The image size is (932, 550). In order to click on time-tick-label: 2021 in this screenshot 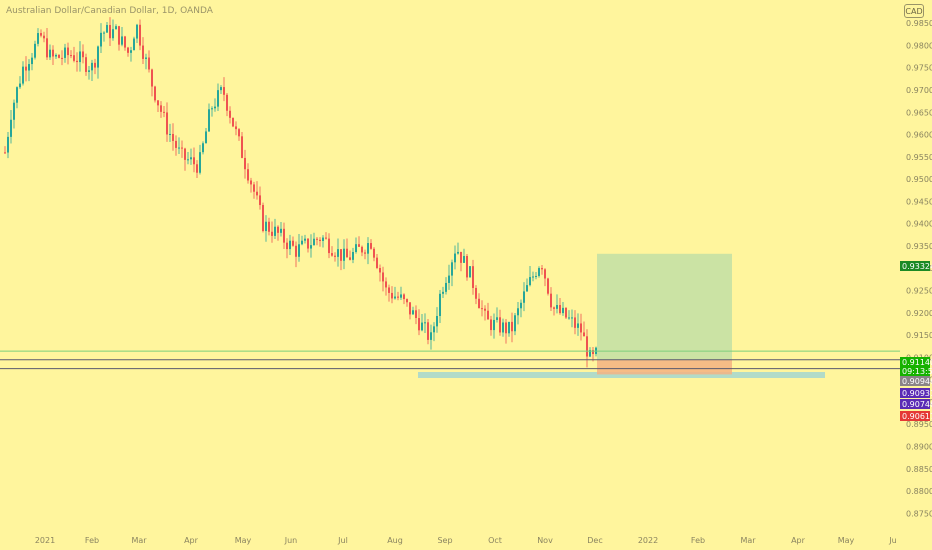, I will do `click(45, 540)`.